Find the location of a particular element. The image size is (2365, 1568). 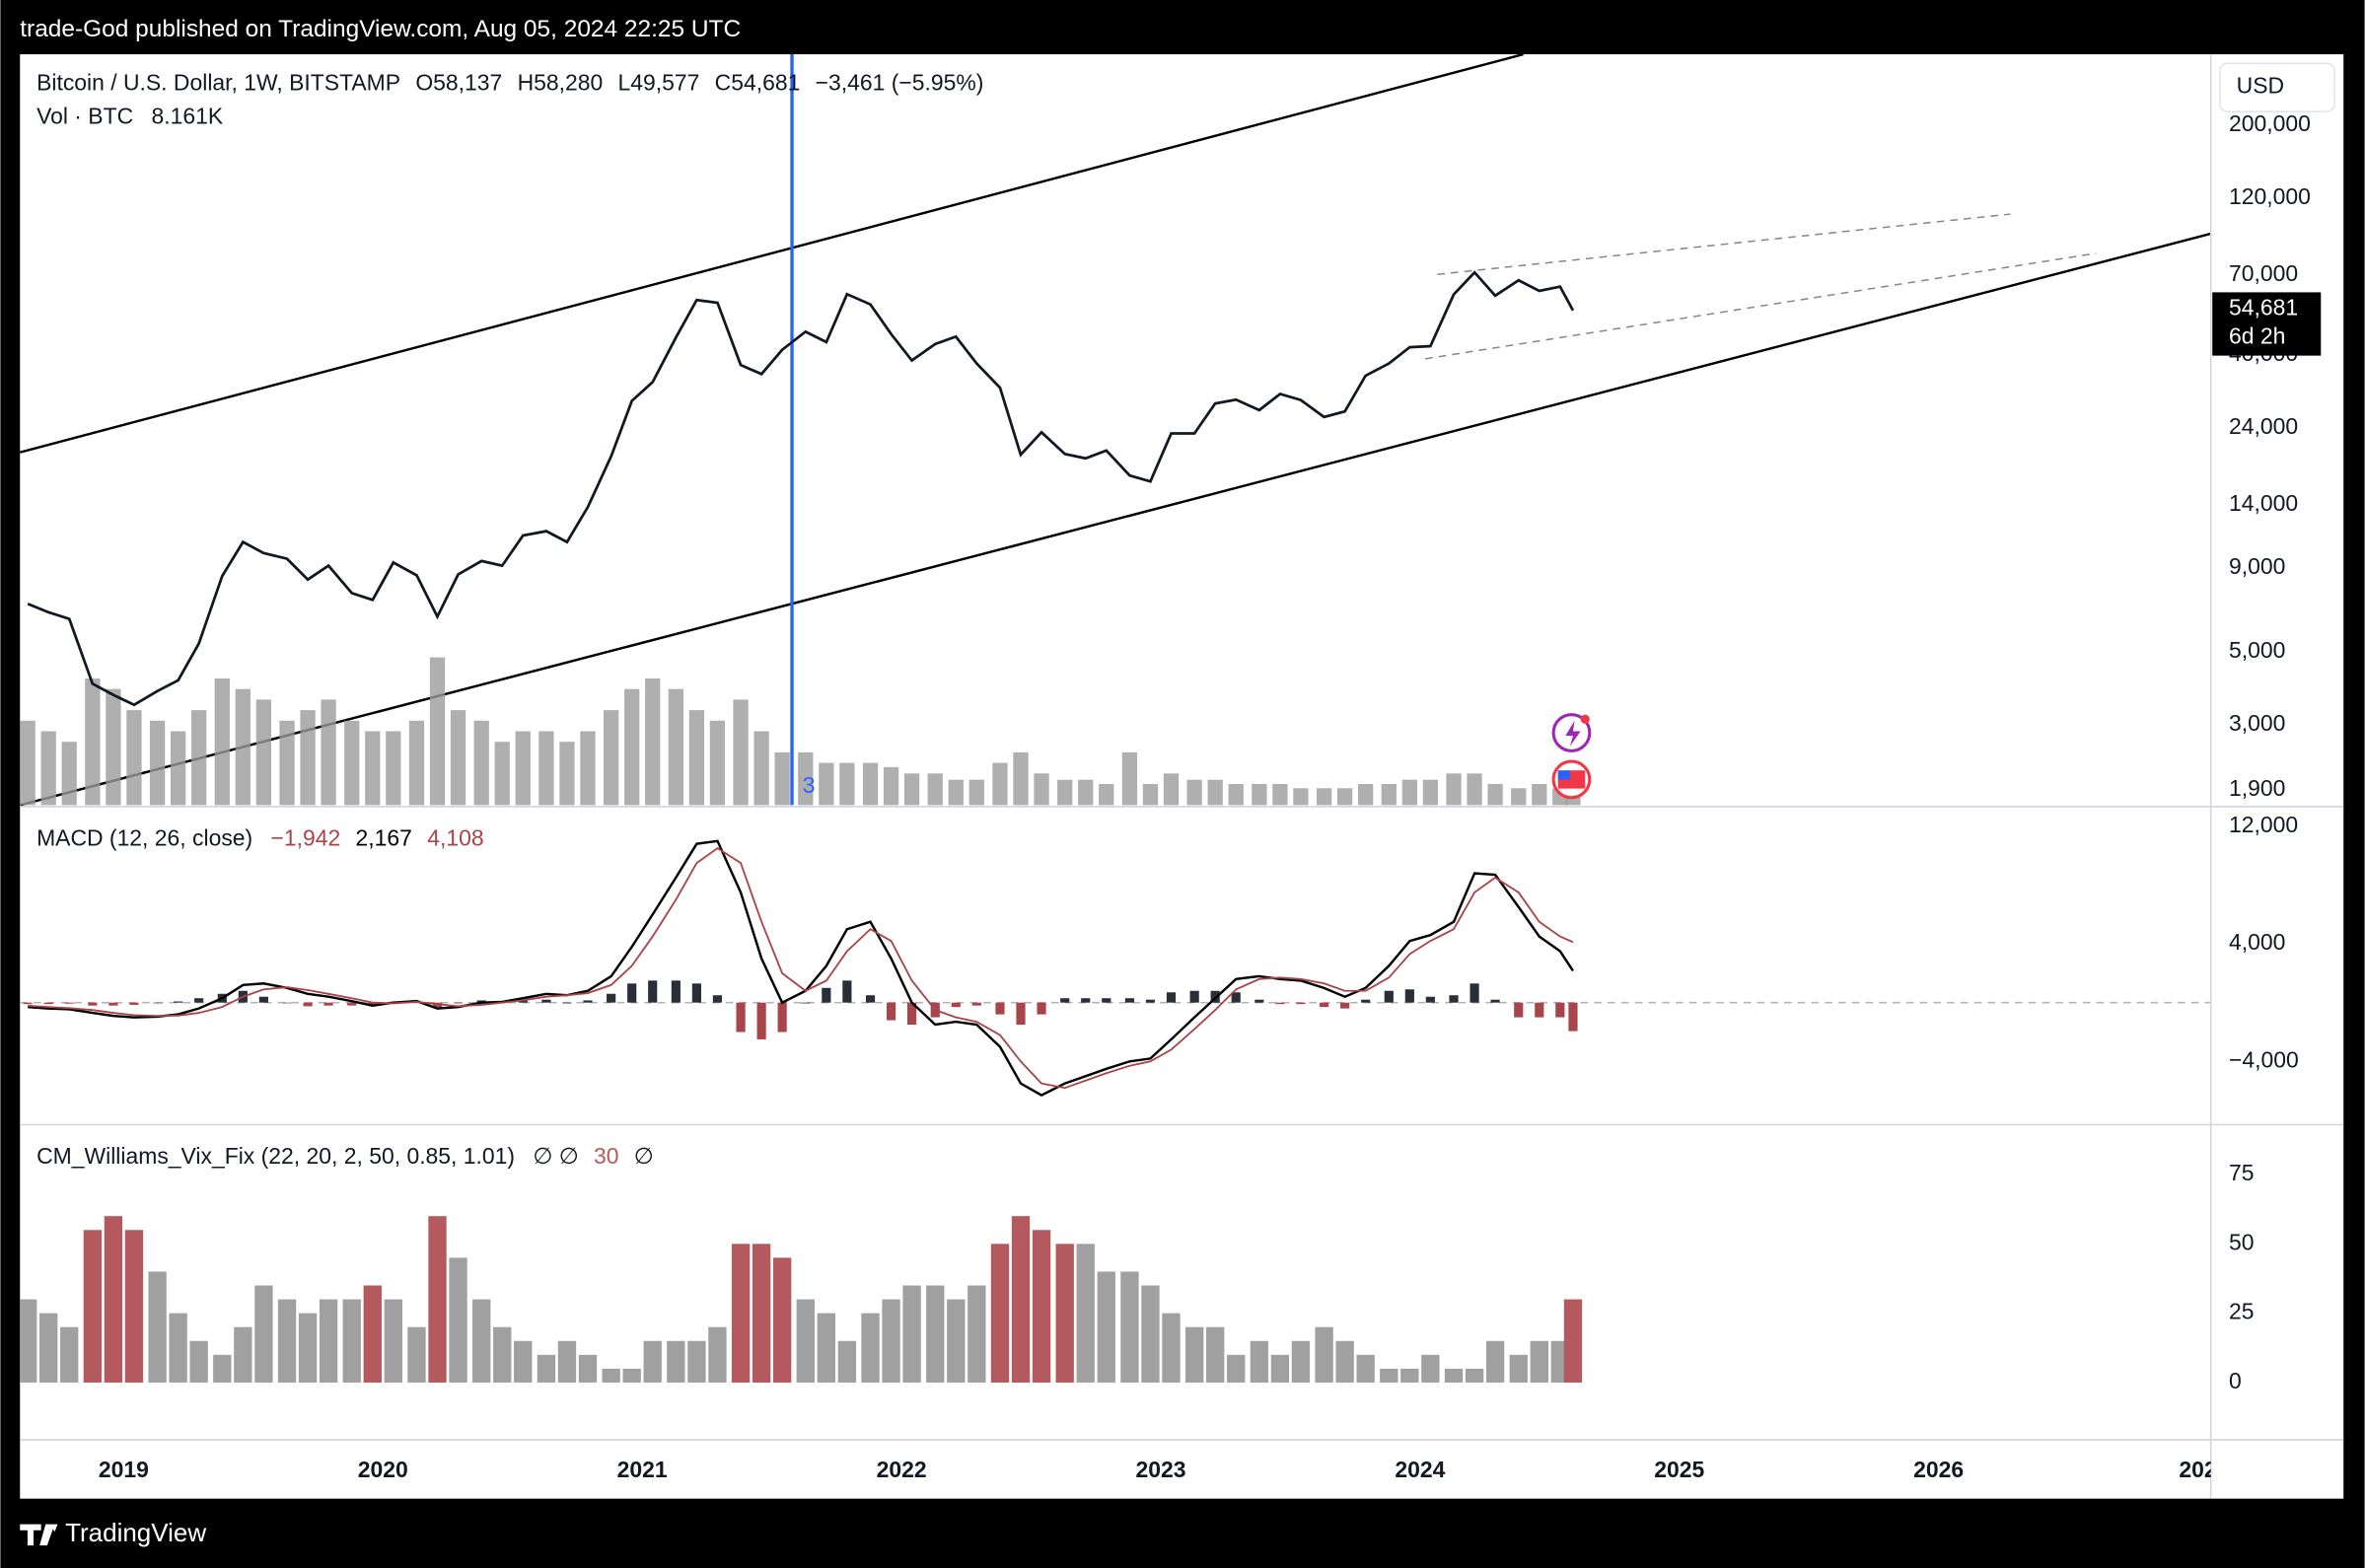

logo is located at coordinates (39, 1535).